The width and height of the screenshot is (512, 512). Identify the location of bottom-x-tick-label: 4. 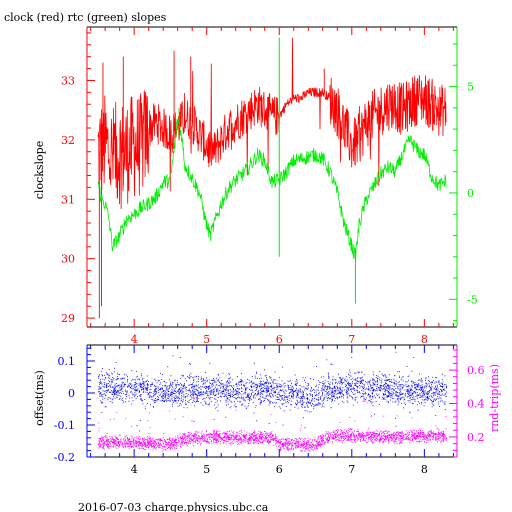
(134, 469).